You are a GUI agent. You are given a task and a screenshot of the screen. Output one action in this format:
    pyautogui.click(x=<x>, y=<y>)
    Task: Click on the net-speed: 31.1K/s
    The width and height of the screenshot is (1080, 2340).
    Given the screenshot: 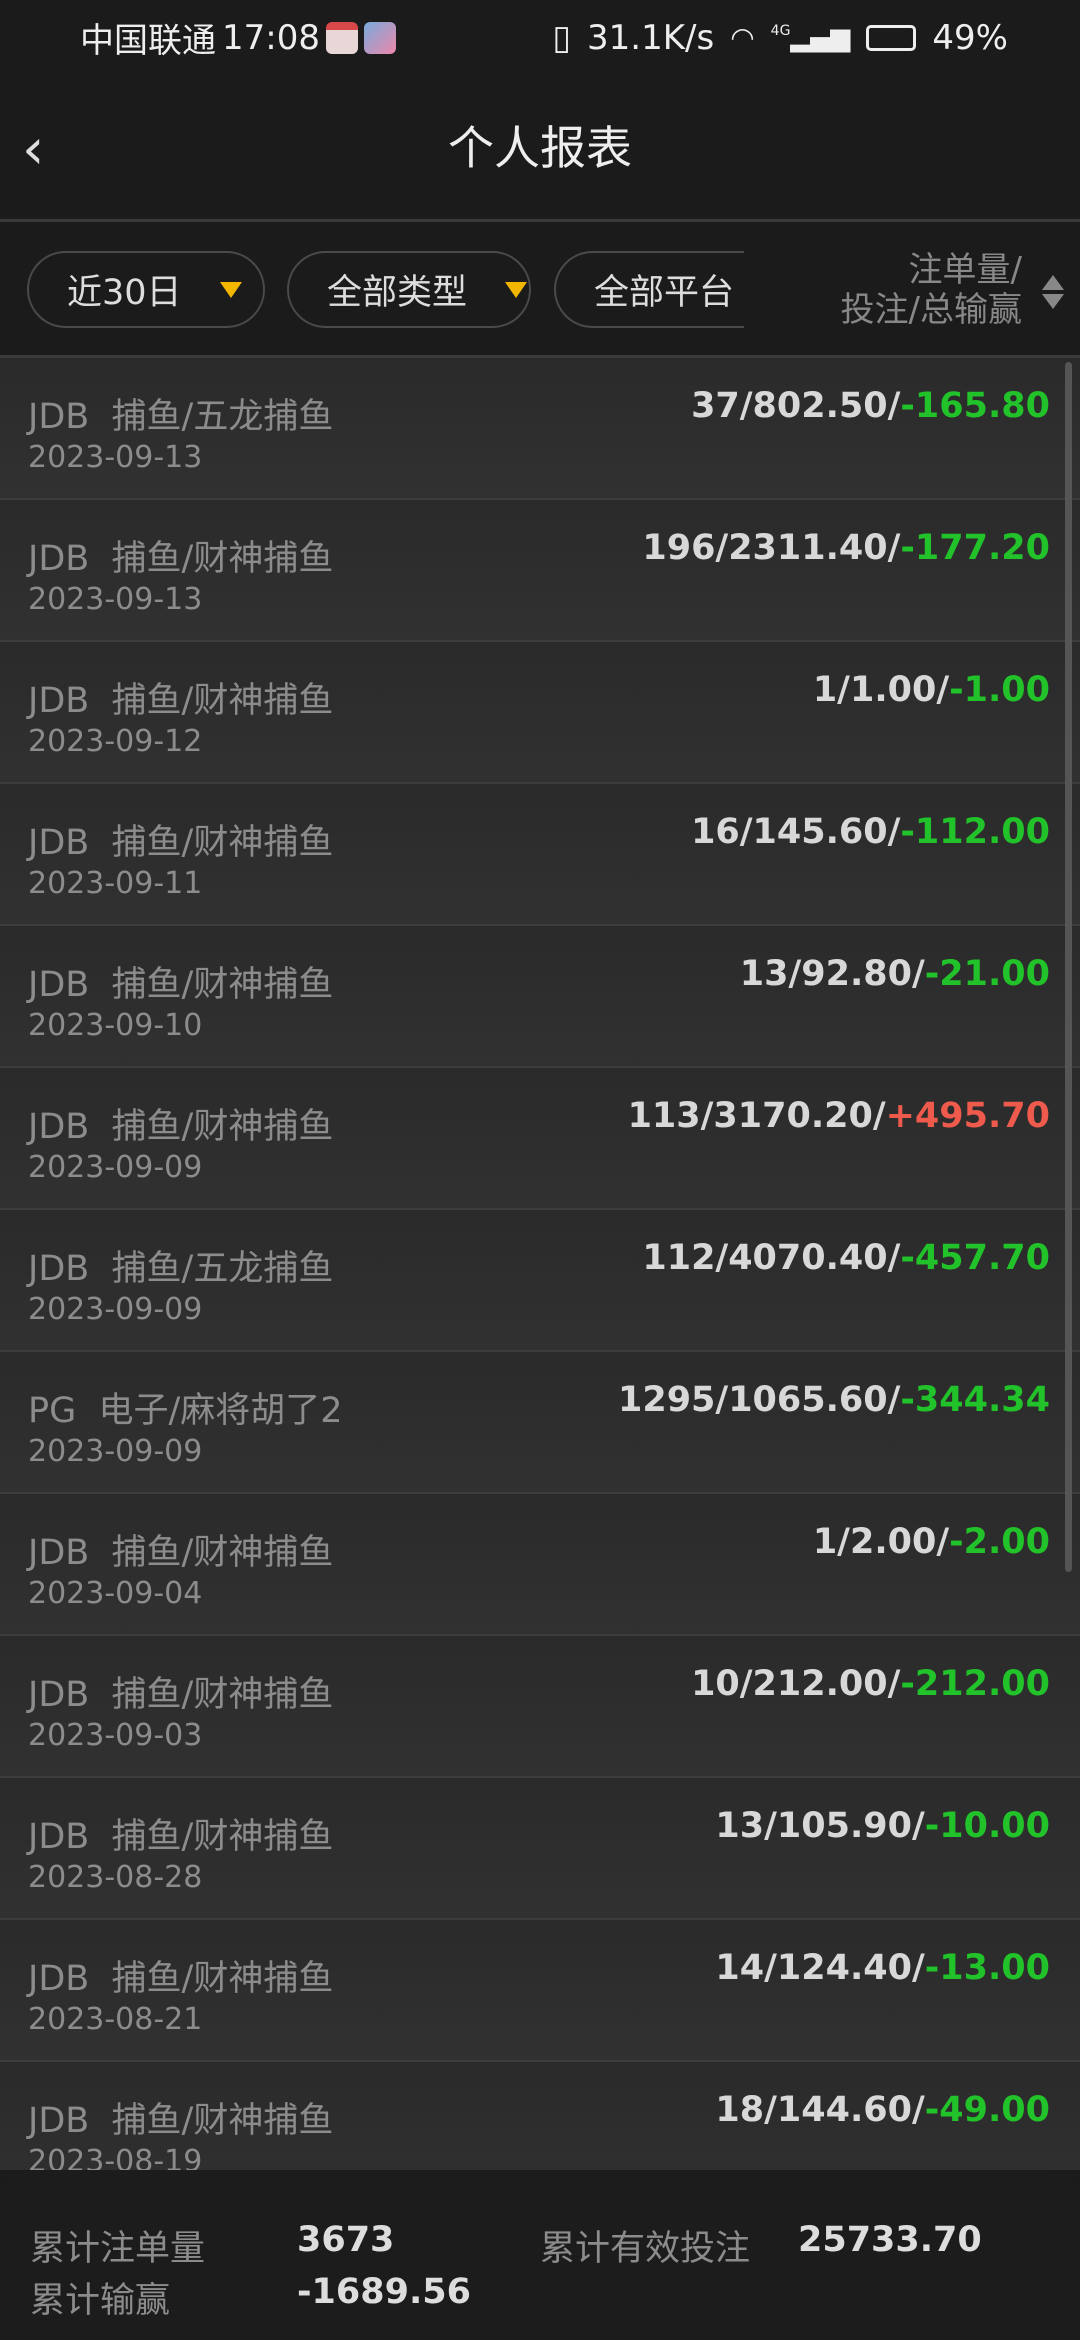 What is the action you would take?
    pyautogui.click(x=651, y=37)
    